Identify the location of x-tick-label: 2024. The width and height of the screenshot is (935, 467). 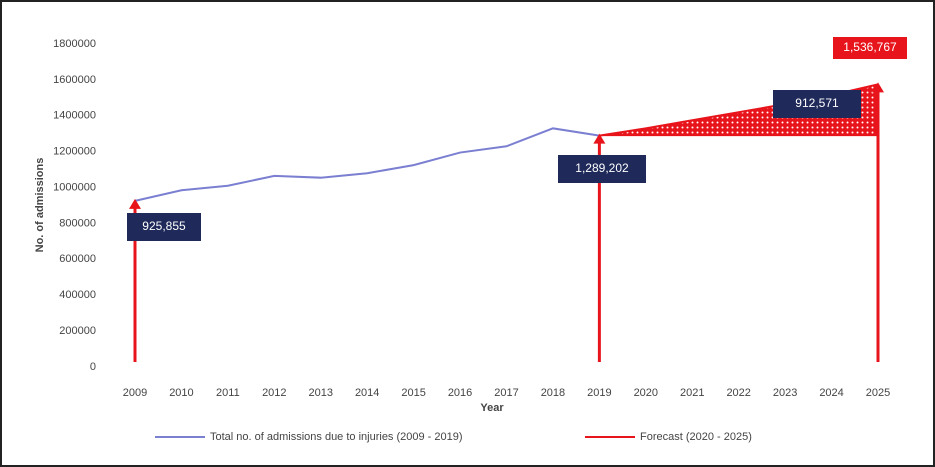
(831, 393).